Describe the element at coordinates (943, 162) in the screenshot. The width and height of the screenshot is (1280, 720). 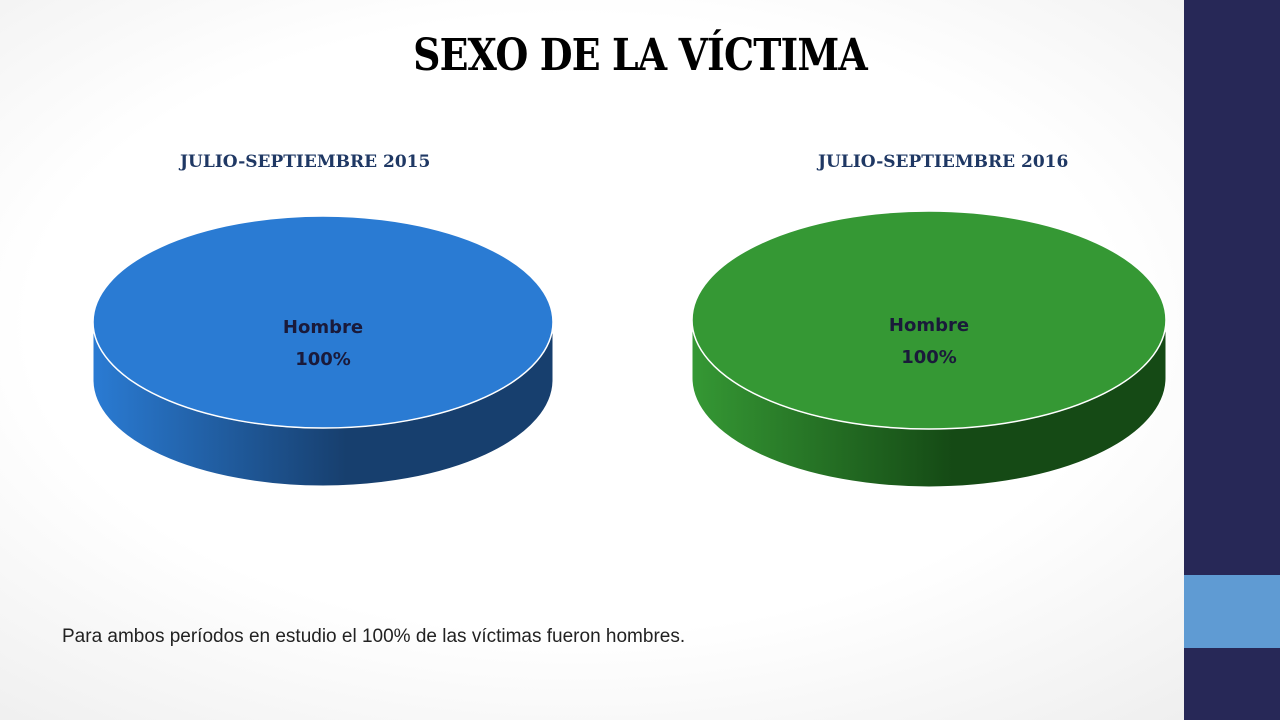
I see `chart-title-2016: JULIO-SEPTIEMBRE 2016` at that location.